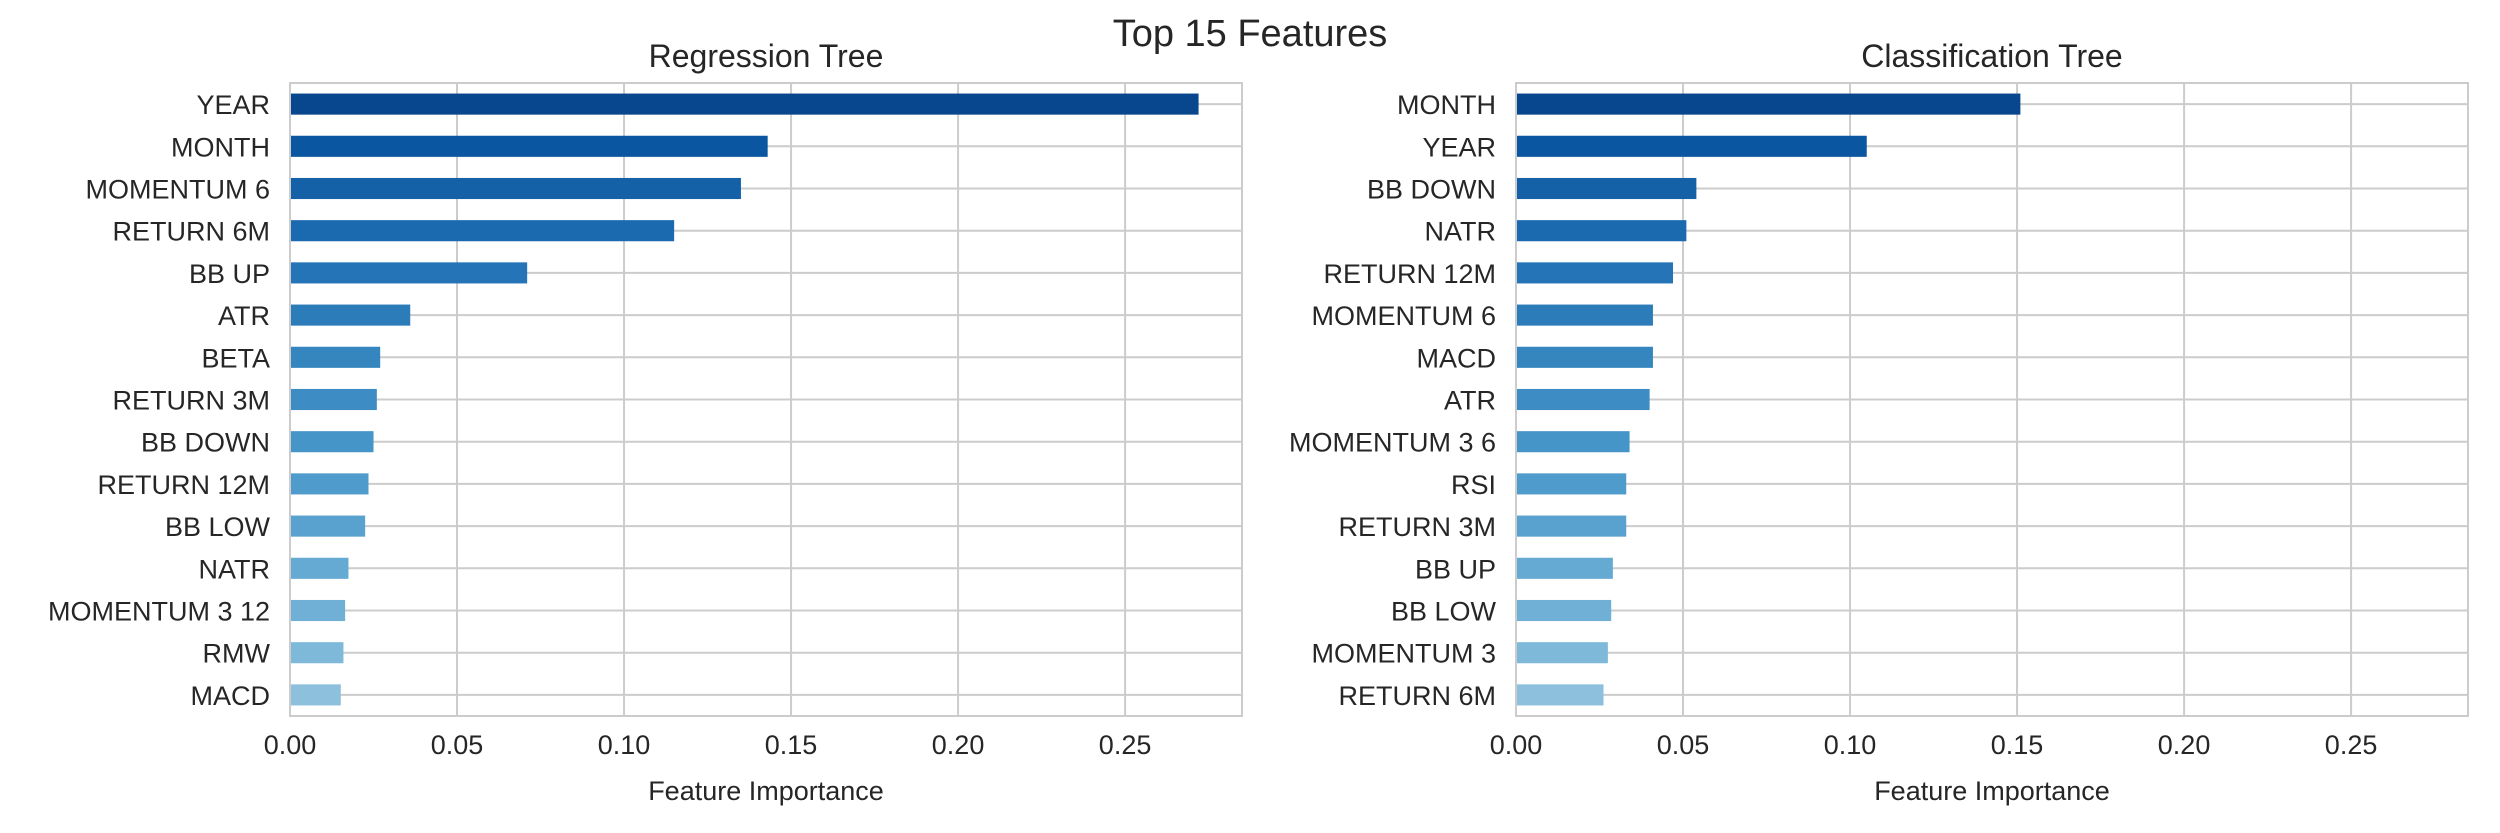 This screenshot has width=2500, height=833. Describe the element at coordinates (1250, 34) in the screenshot. I see `figure-title: Top 15 Features` at that location.